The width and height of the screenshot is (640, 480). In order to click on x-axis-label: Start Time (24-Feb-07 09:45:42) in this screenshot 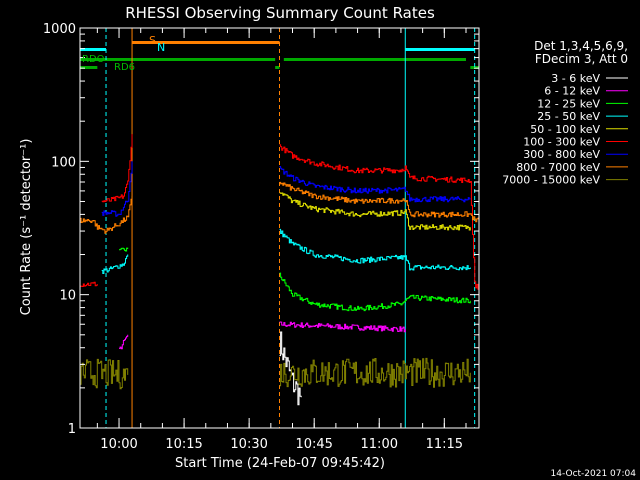, I will do `click(280, 463)`.